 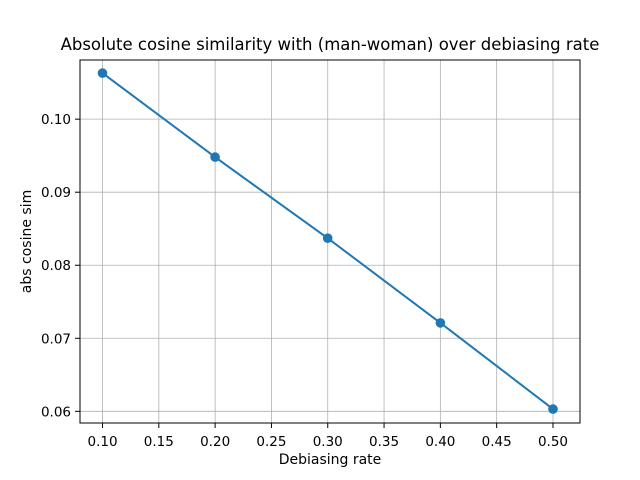 What do you see at coordinates (102, 442) in the screenshot?
I see `x-tick-label: 0.10` at bounding box center [102, 442].